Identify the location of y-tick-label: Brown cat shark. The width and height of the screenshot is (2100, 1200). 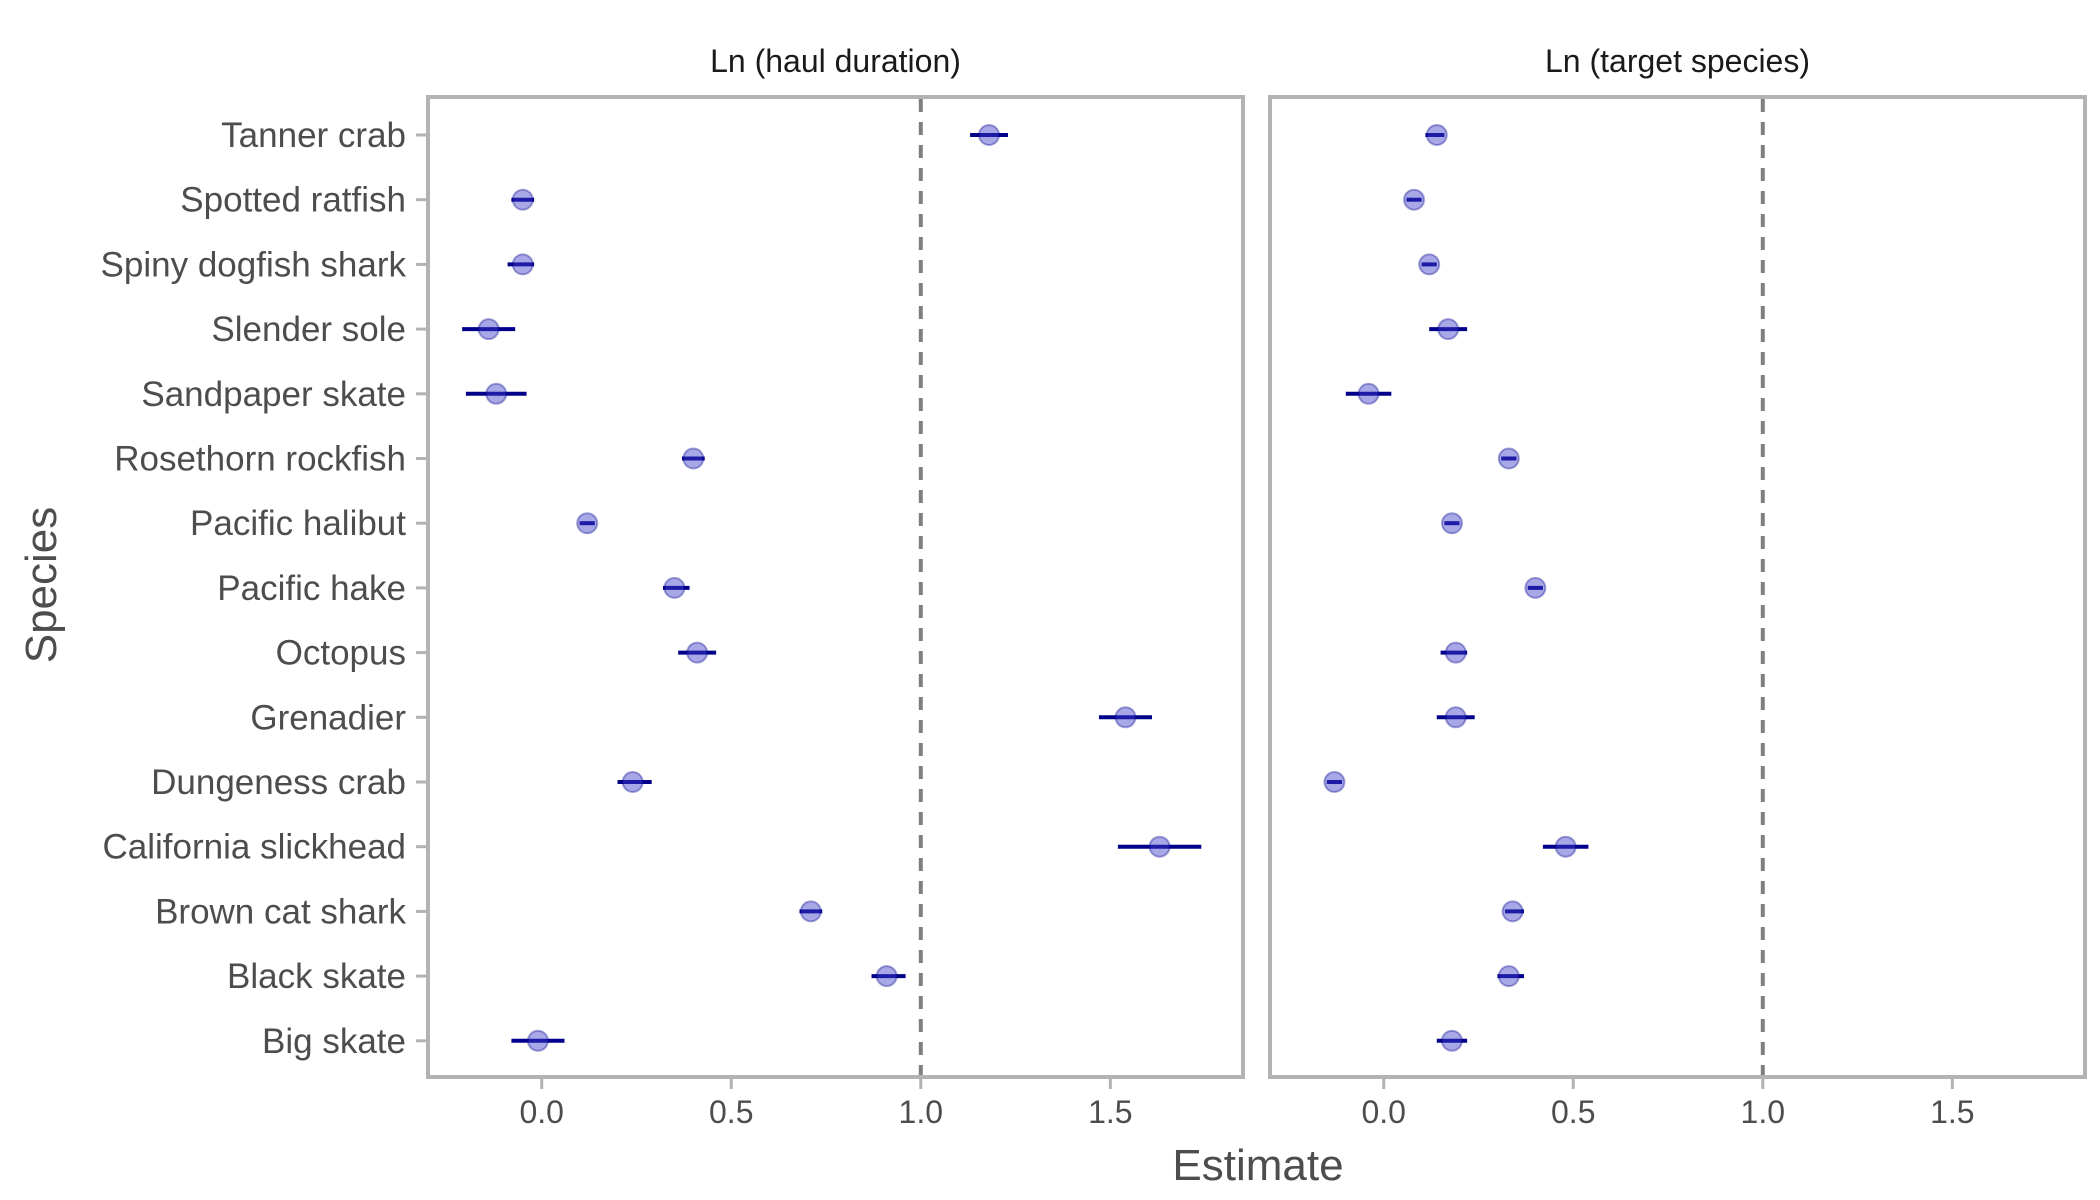
(280, 911).